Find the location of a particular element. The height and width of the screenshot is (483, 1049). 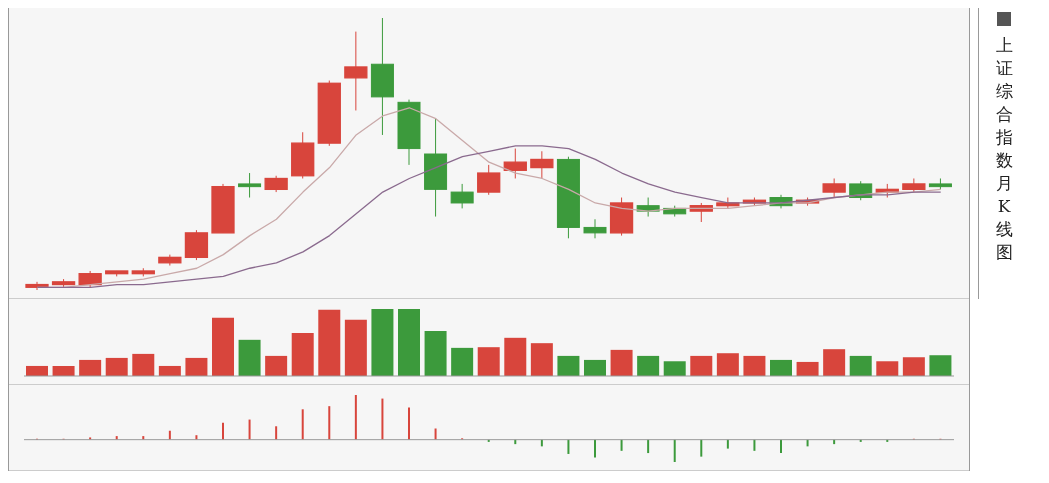

chart-title: 上证综合指数月K线图 is located at coordinates (1004, 148).